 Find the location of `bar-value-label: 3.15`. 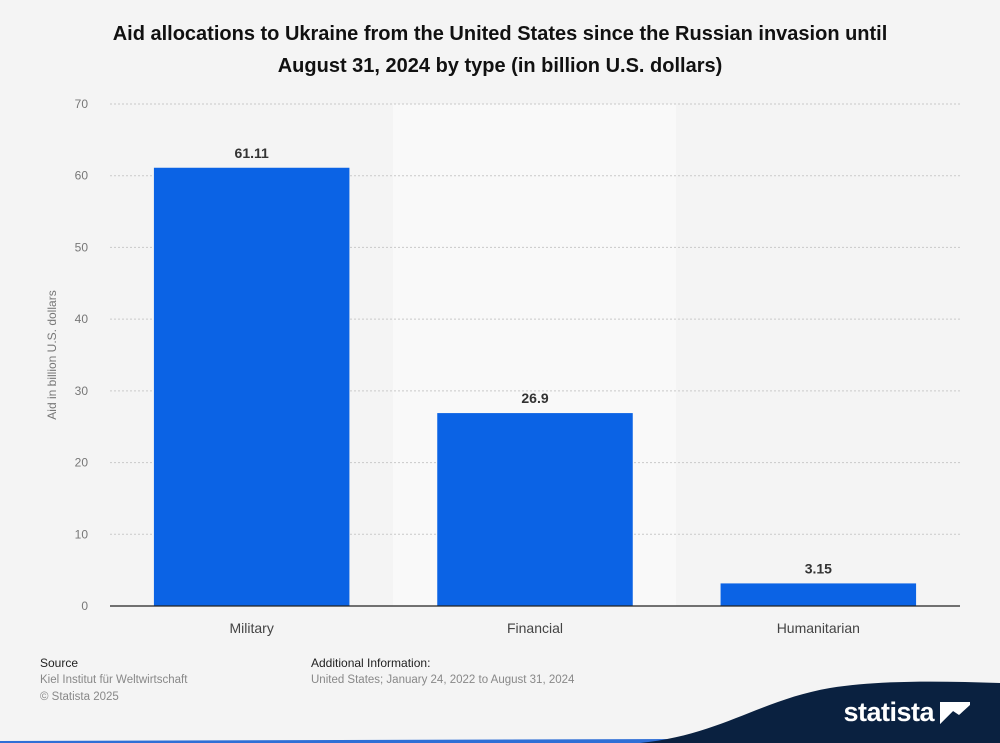

bar-value-label: 3.15 is located at coordinates (818, 568).